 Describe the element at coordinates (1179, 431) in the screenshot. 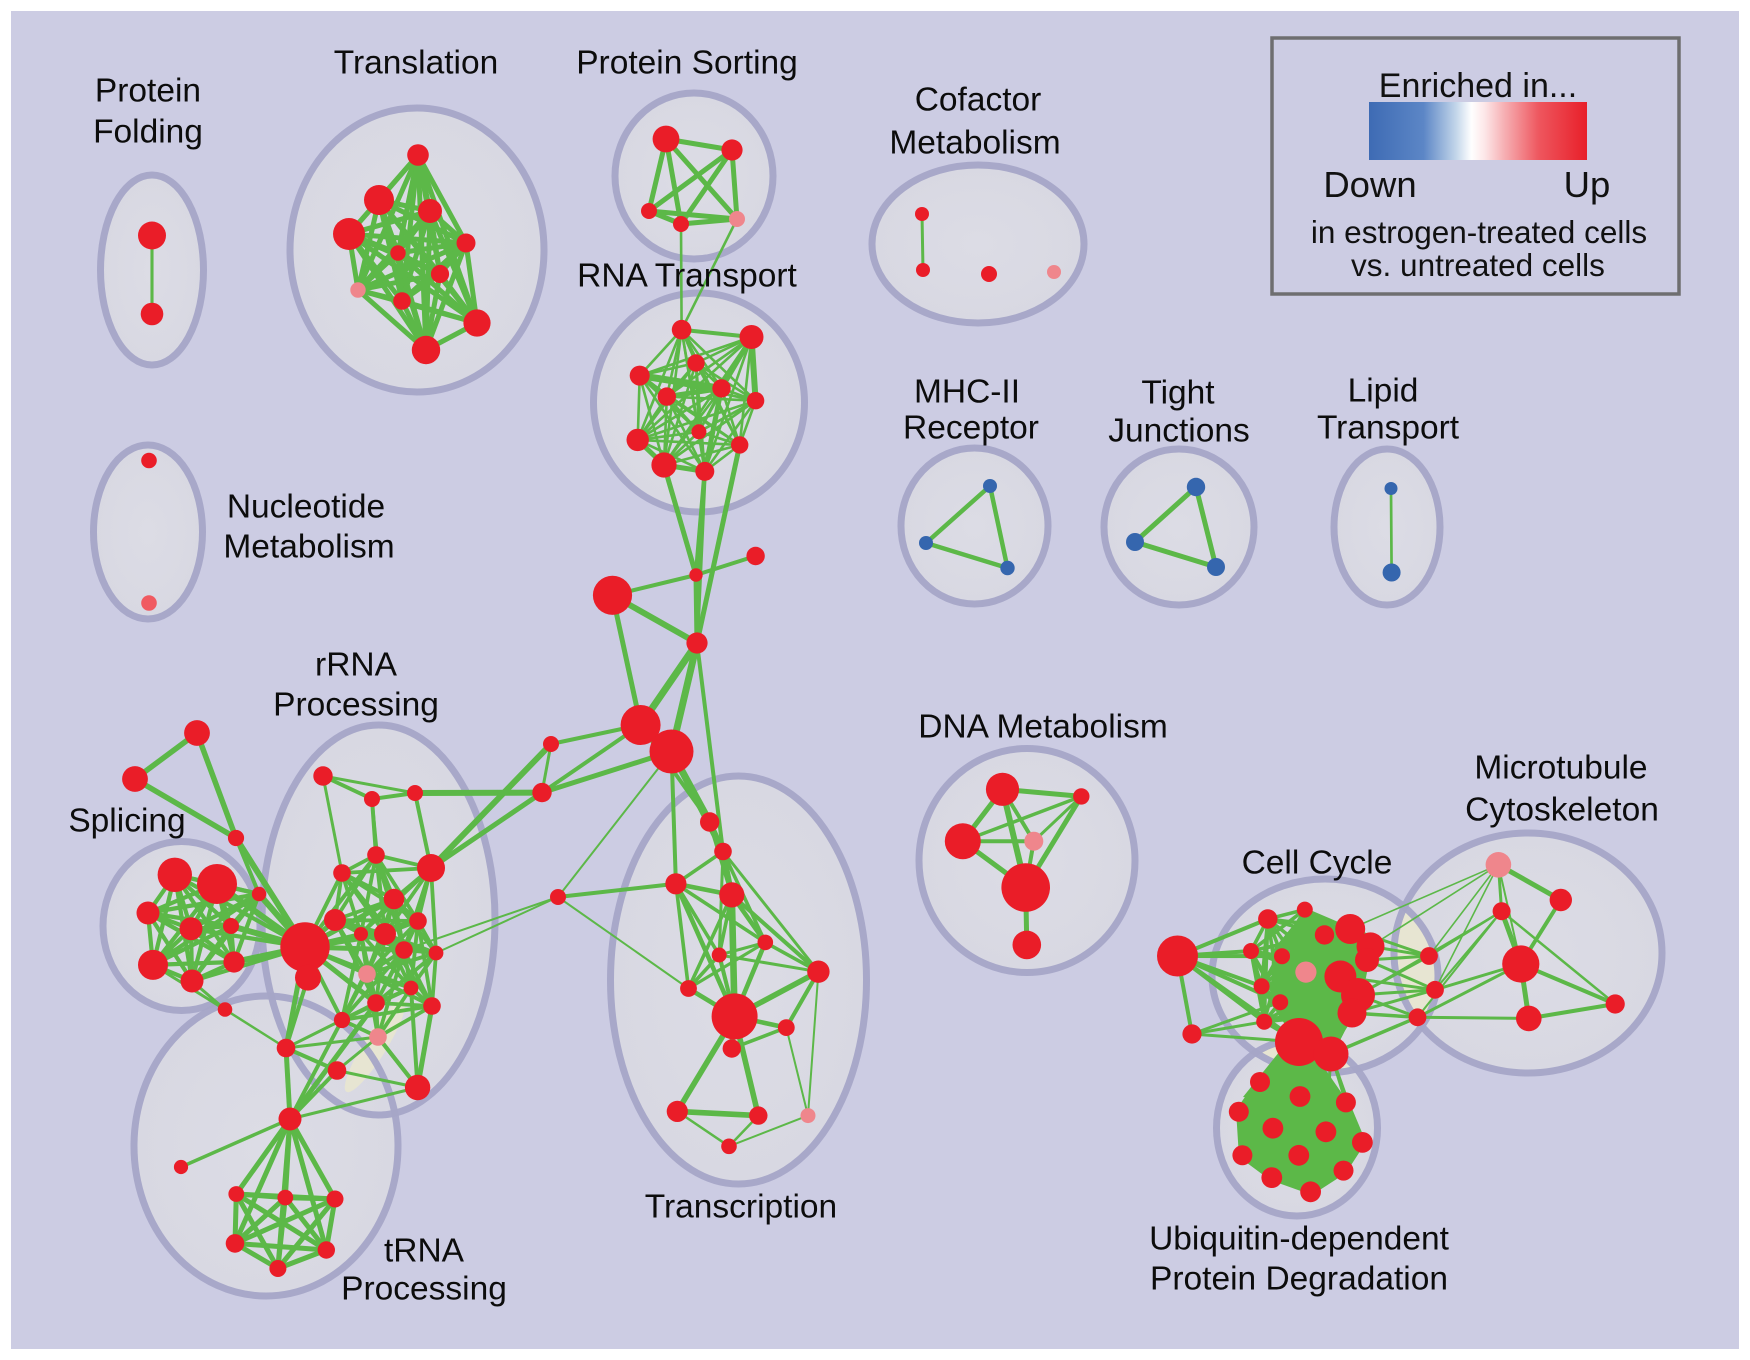

I see `svg-text: Junctions` at that location.